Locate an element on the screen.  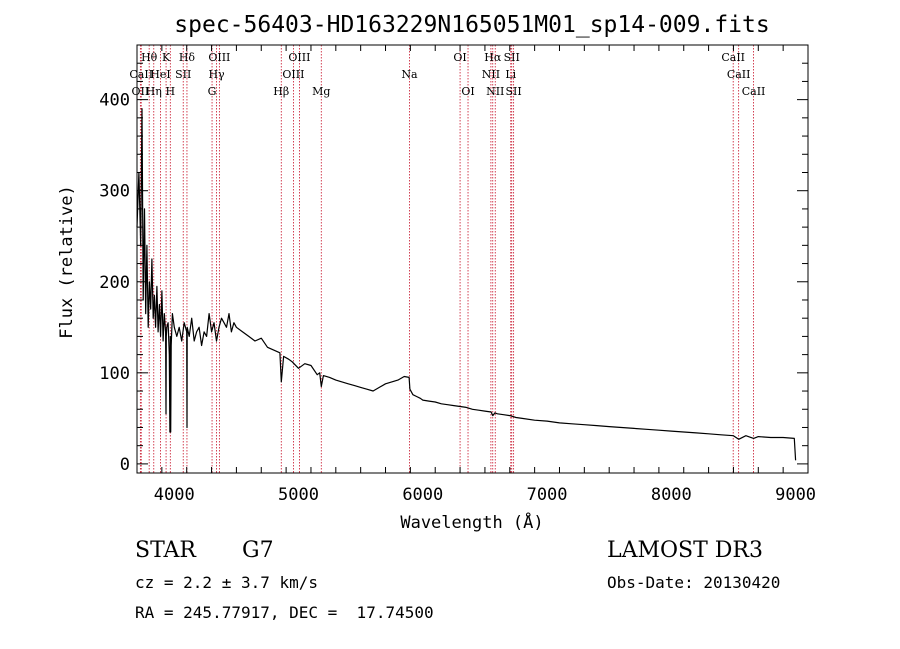
x-tick-label: 5000 is located at coordinates (298, 495).